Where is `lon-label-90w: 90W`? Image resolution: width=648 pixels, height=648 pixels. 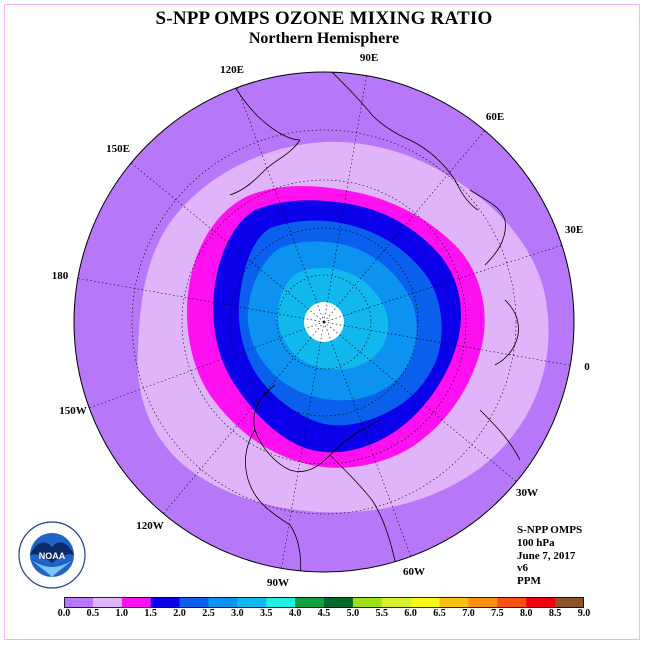 lon-label-90w: 90W is located at coordinates (278, 583).